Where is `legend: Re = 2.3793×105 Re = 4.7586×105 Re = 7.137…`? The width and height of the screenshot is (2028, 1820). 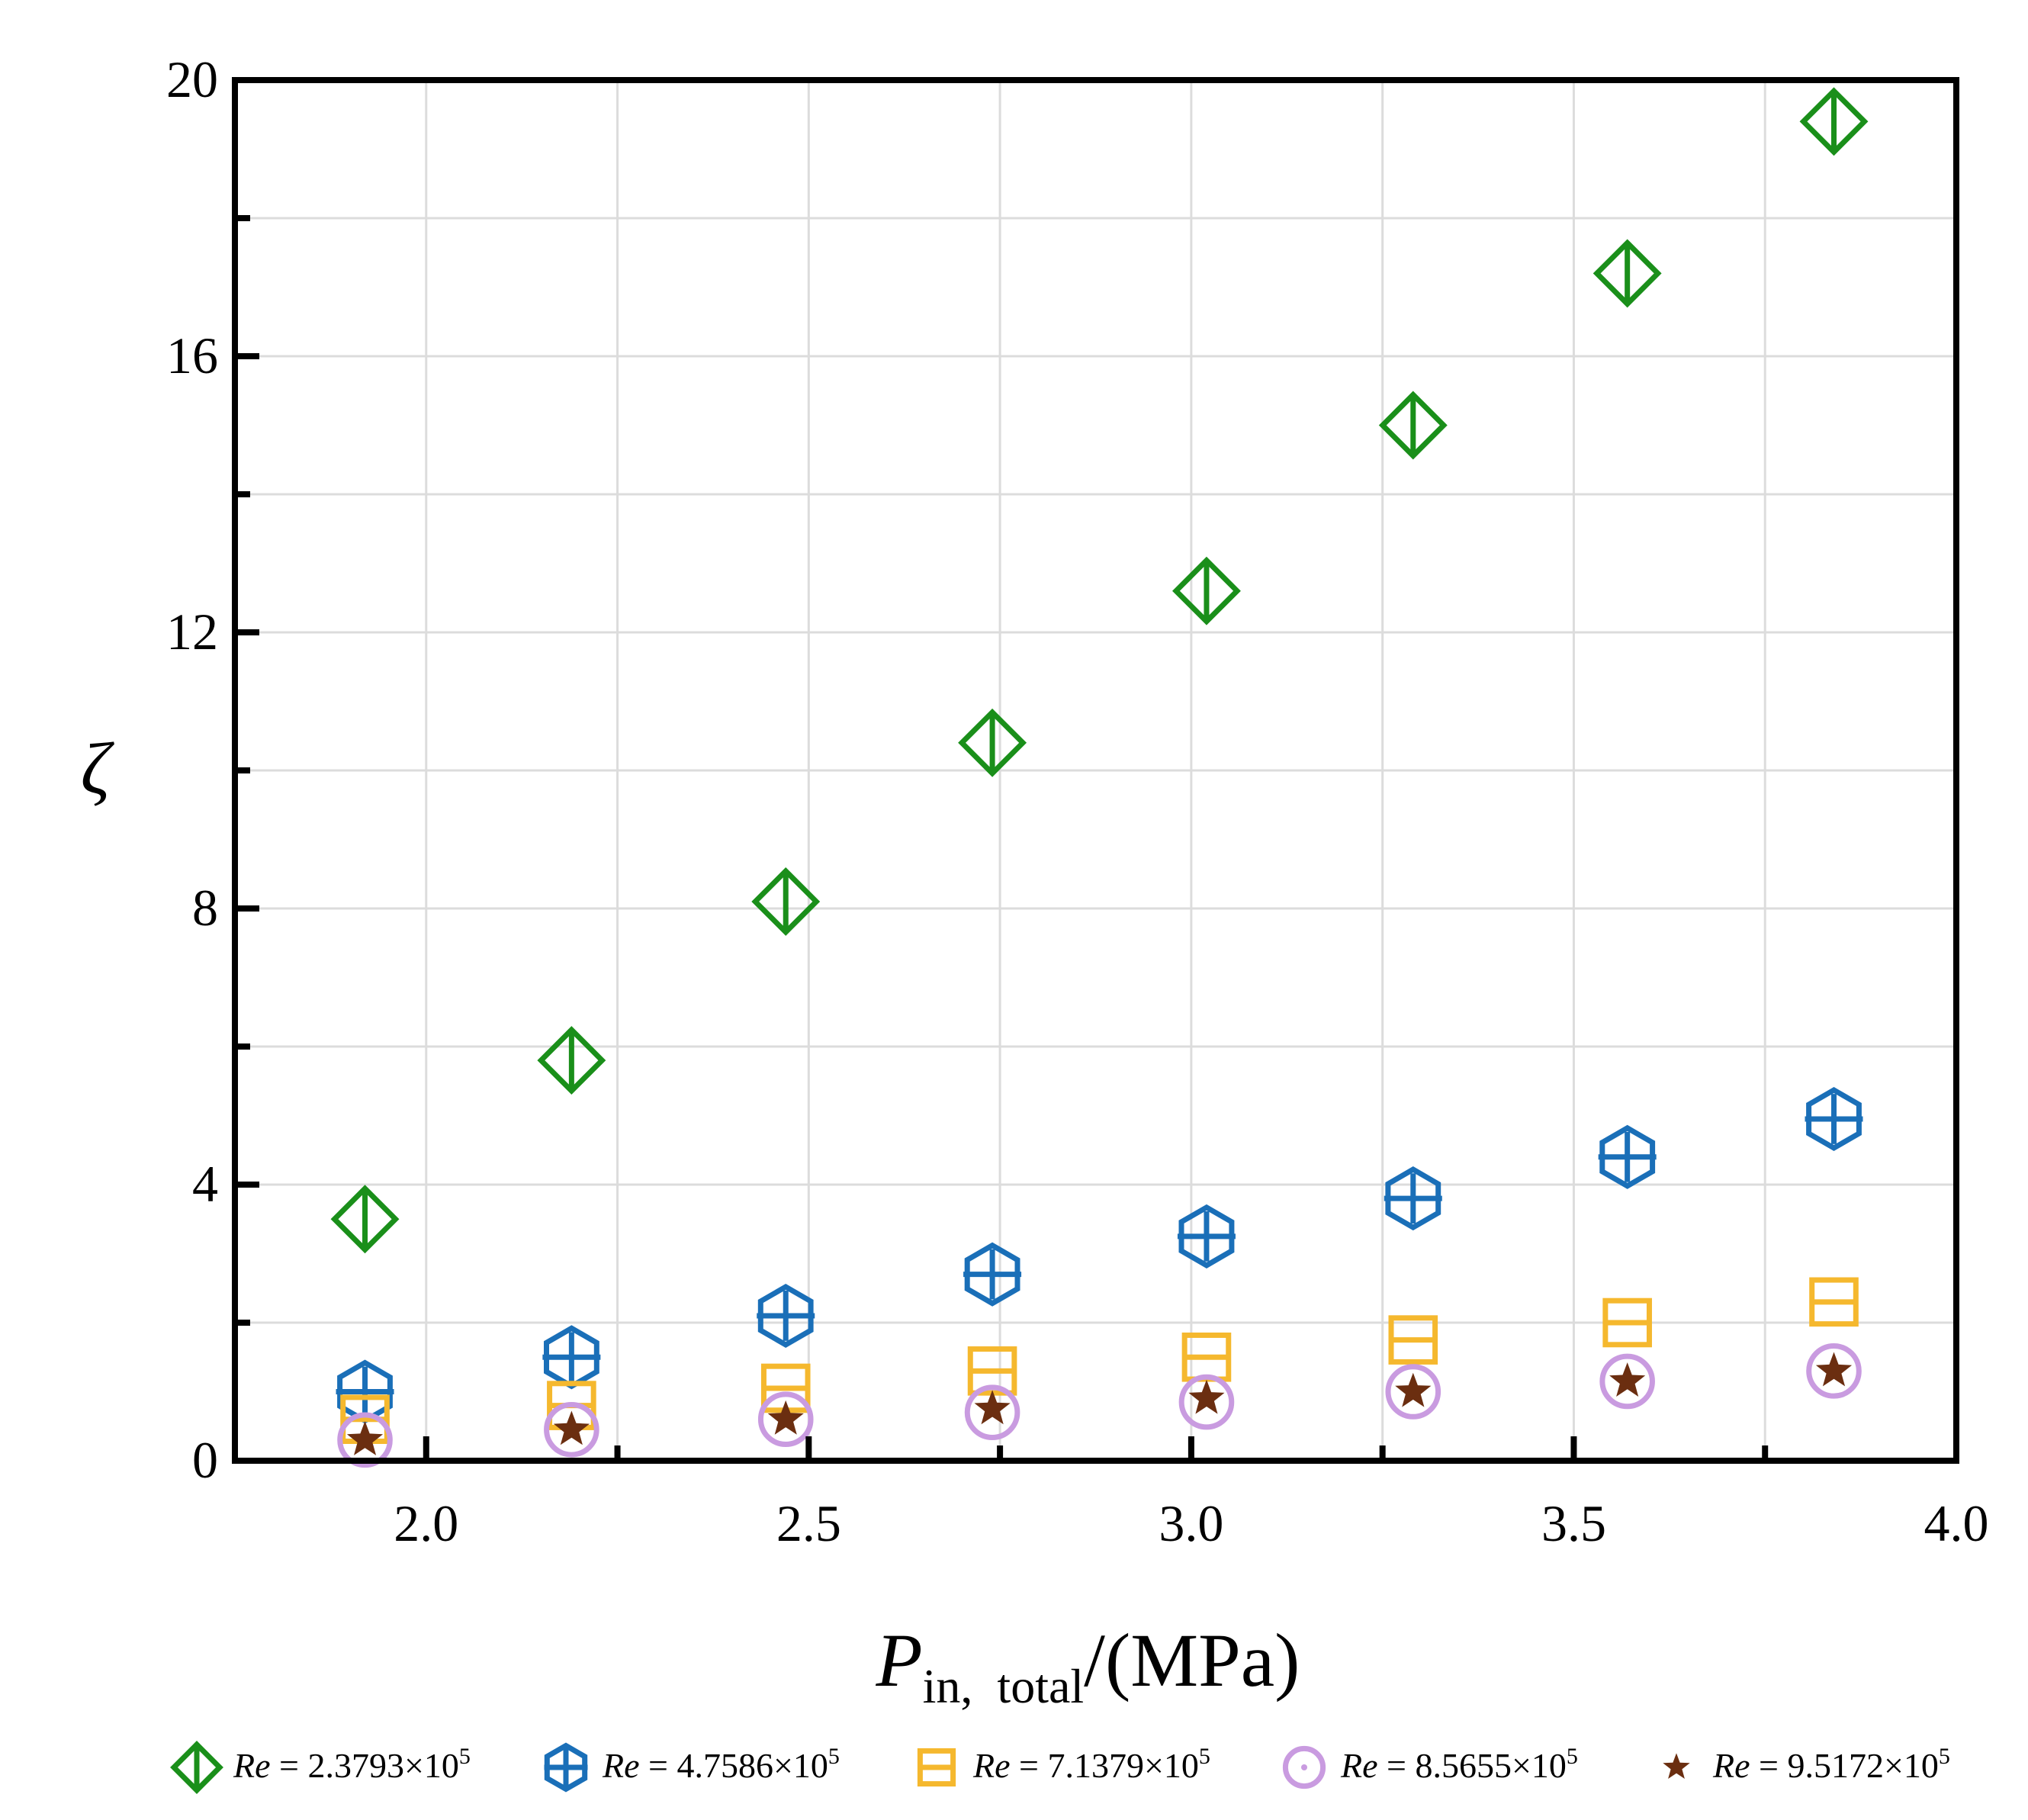 legend: Re = 2.3793×105 Re = 4.7586×105 Re = 7.137… is located at coordinates (1060, 1768).